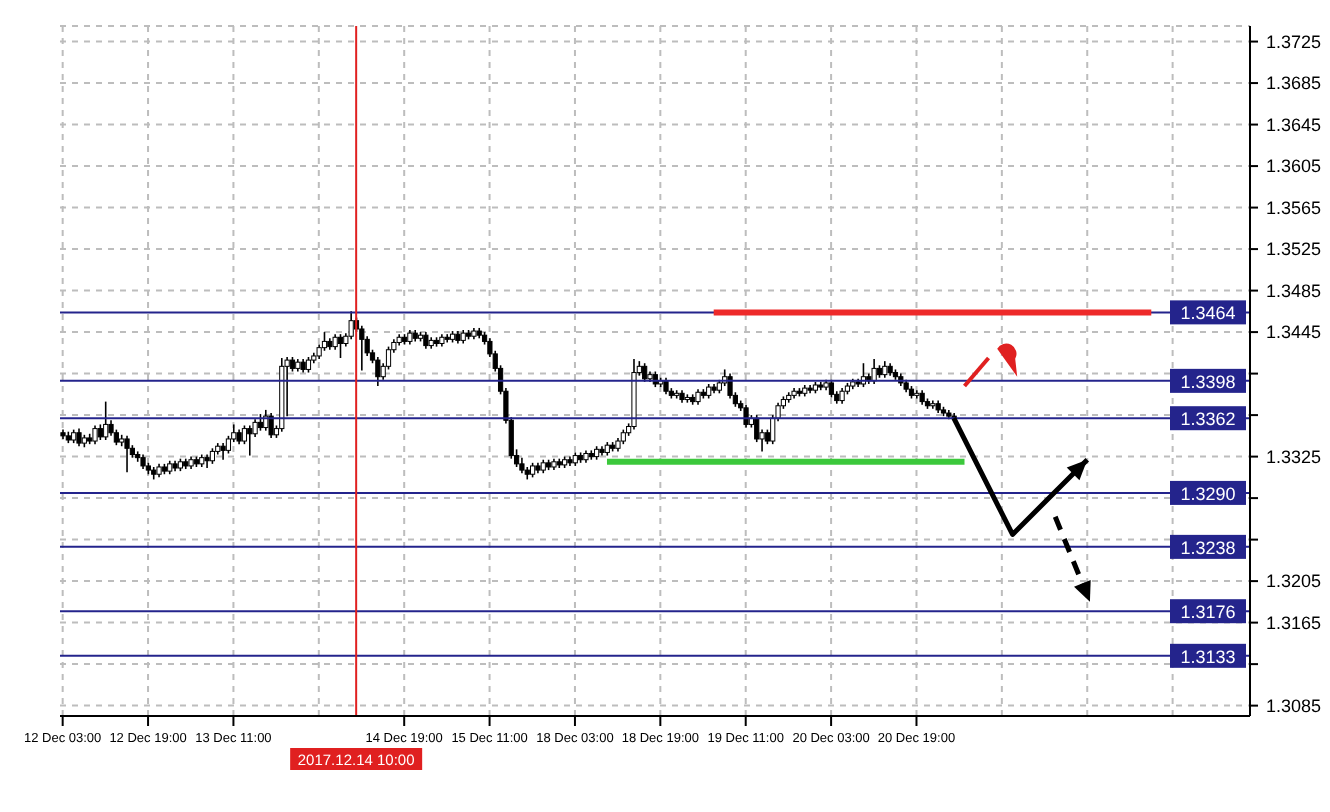 This screenshot has width=1330, height=812. What do you see at coordinates (1294, 622) in the screenshot?
I see `y-tick-label: 1.3165` at bounding box center [1294, 622].